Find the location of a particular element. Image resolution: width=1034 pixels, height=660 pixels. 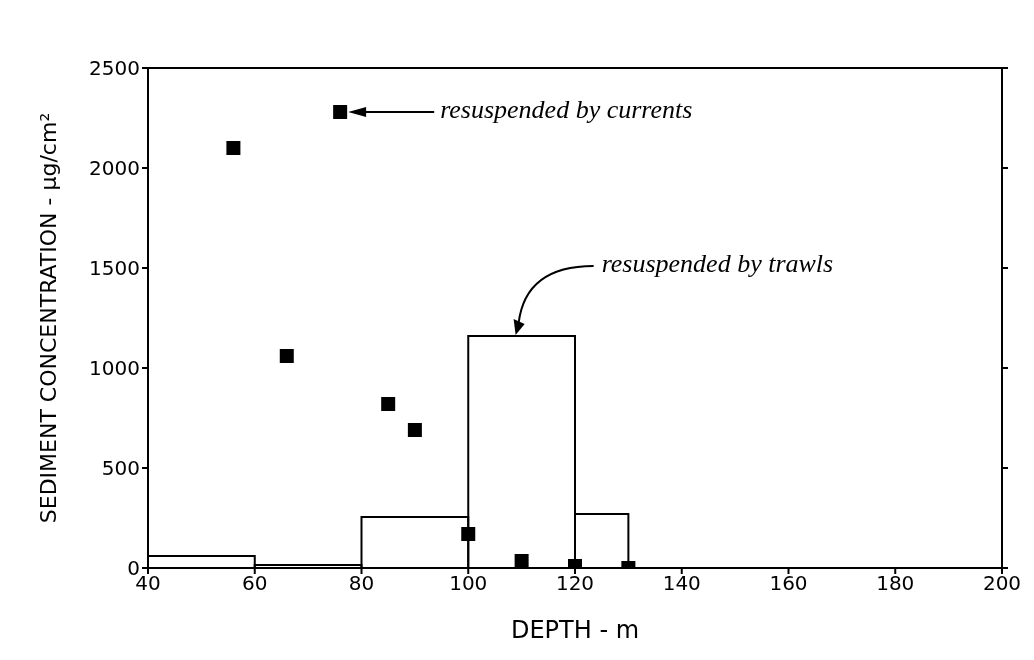

x-tick-label: 120 is located at coordinates (575, 583).